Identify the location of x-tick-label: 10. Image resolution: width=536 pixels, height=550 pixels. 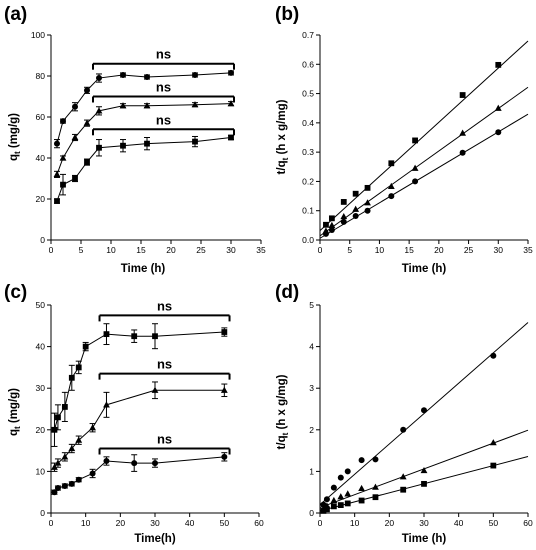
(355, 523).